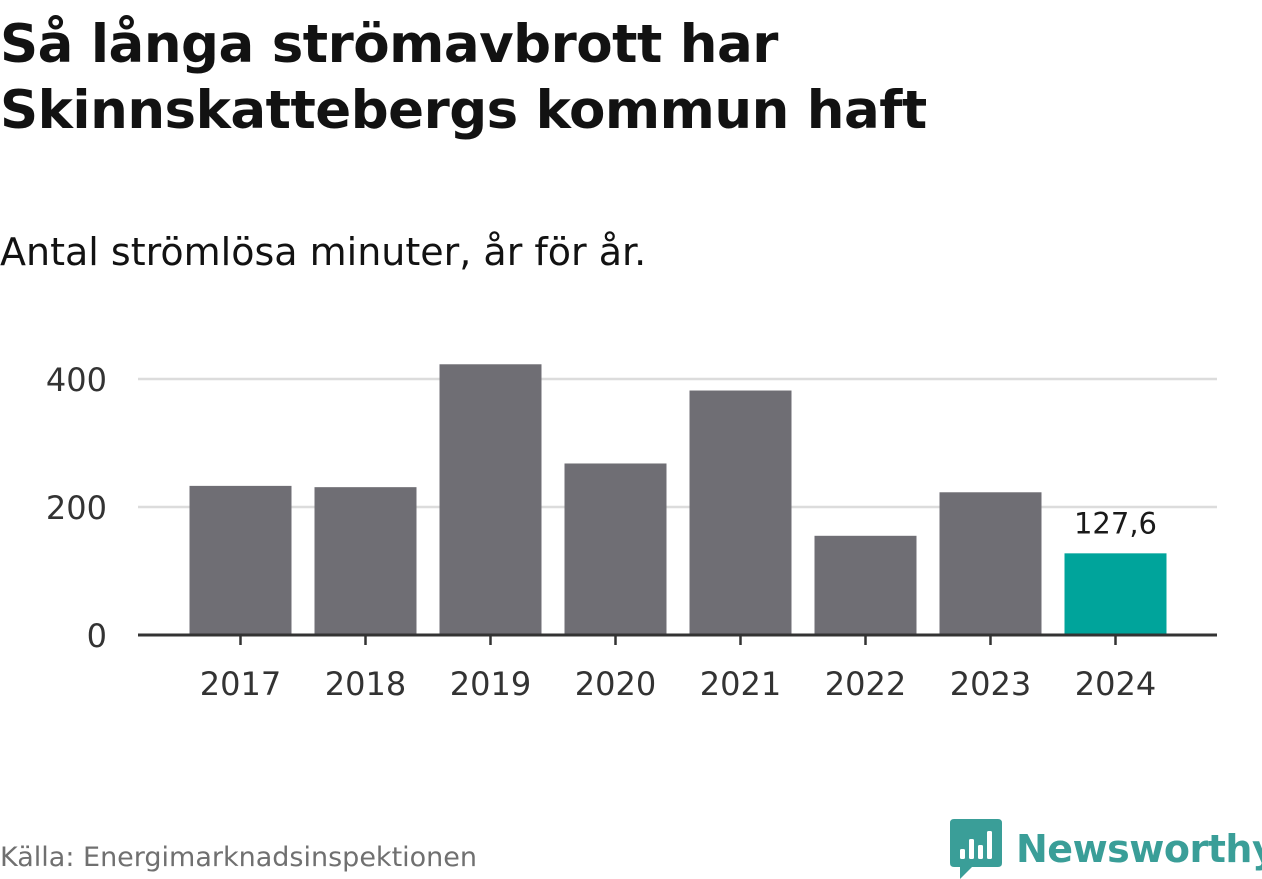 This screenshot has width=1262, height=879. What do you see at coordinates (97, 636) in the screenshot?
I see `y-tick-label-0: 0` at bounding box center [97, 636].